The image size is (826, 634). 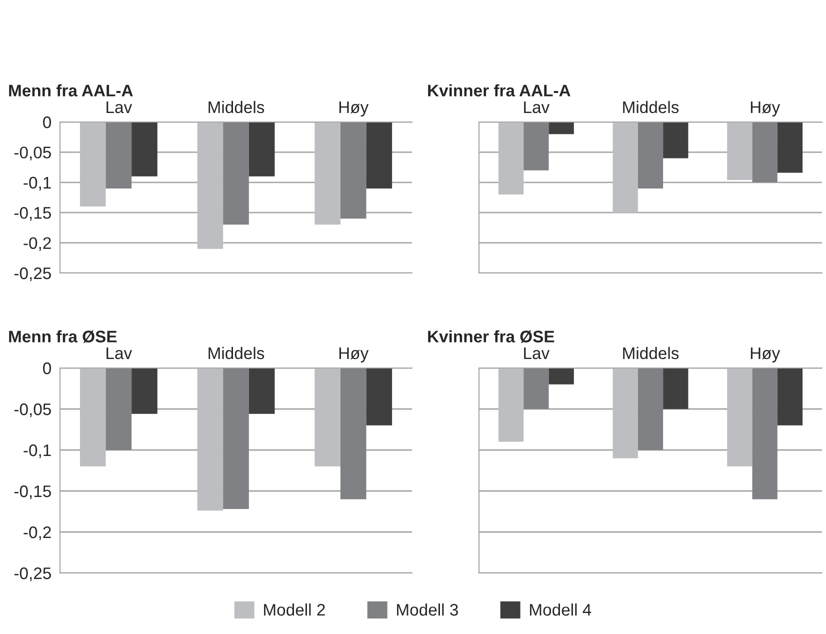 I want to click on chart-title: Kvinner fra ØSE, so click(x=491, y=336).